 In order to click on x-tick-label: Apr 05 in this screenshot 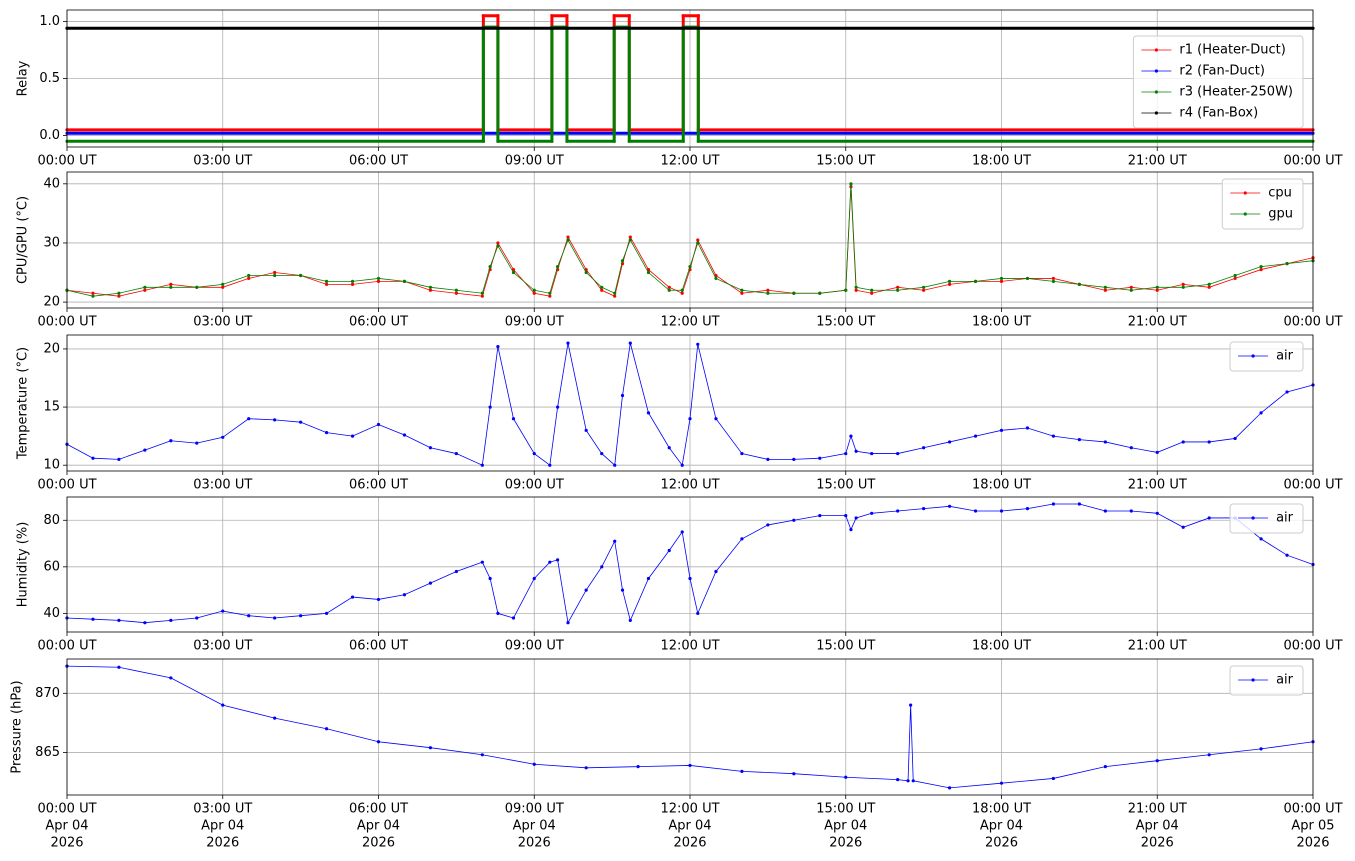, I will do `click(1312, 826)`.